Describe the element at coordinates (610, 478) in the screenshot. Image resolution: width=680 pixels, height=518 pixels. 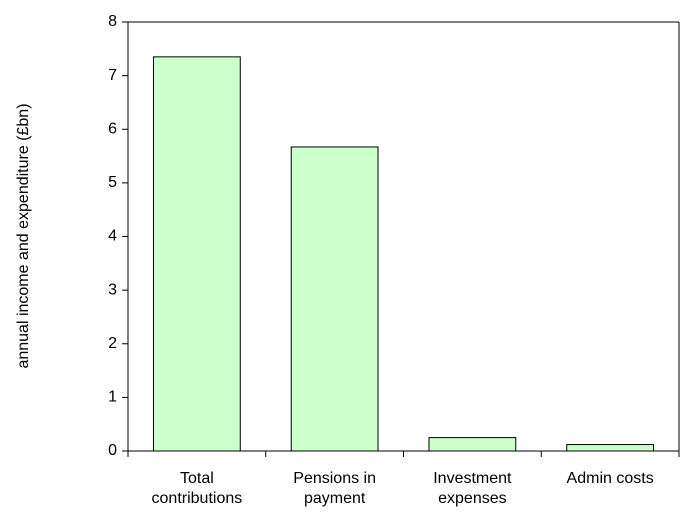
I see `x-tick-label: Admin costs` at that location.